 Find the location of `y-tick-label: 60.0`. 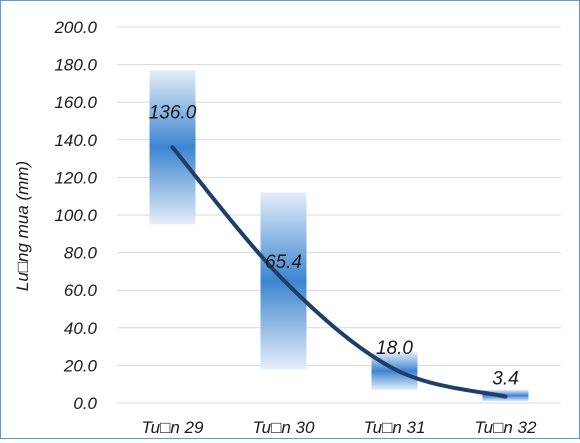

y-tick-label: 60.0 is located at coordinates (81, 290).